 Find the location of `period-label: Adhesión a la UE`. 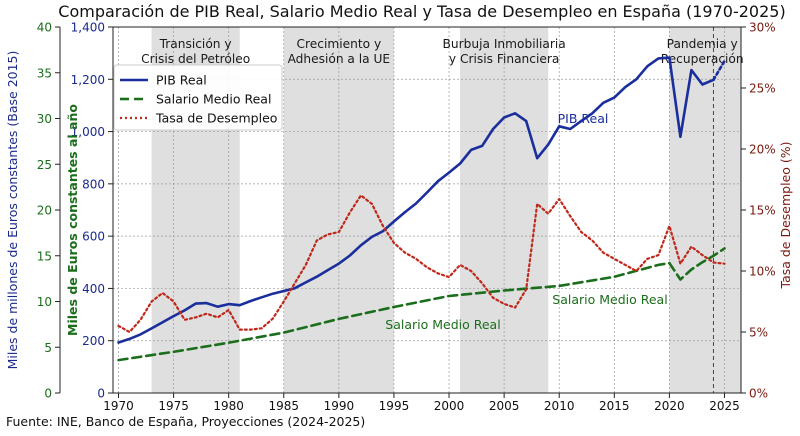

period-label: Adhesión a la UE is located at coordinates (339, 59).